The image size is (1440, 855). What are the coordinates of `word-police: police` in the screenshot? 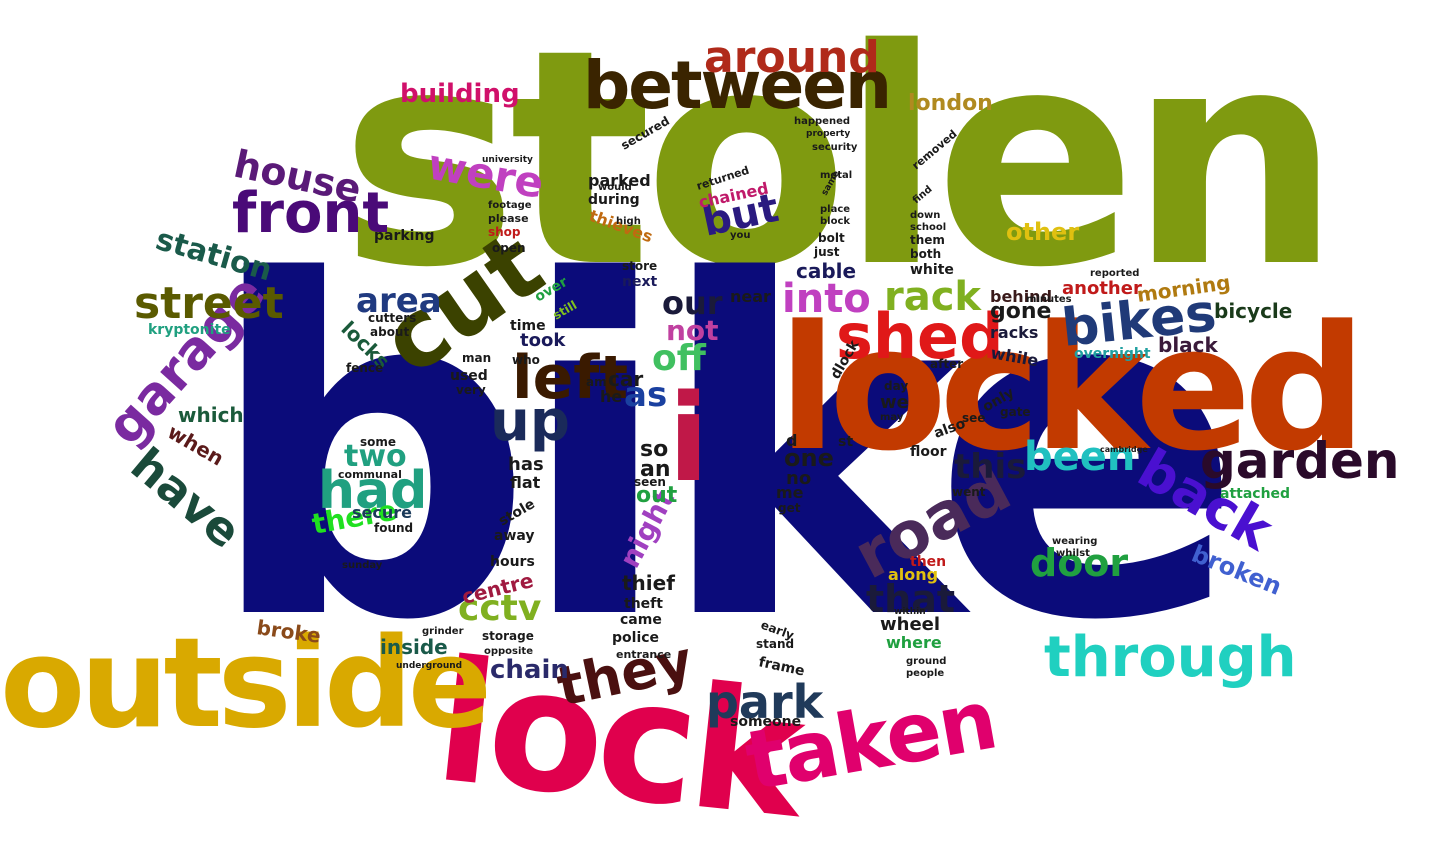 It's located at (635, 638).